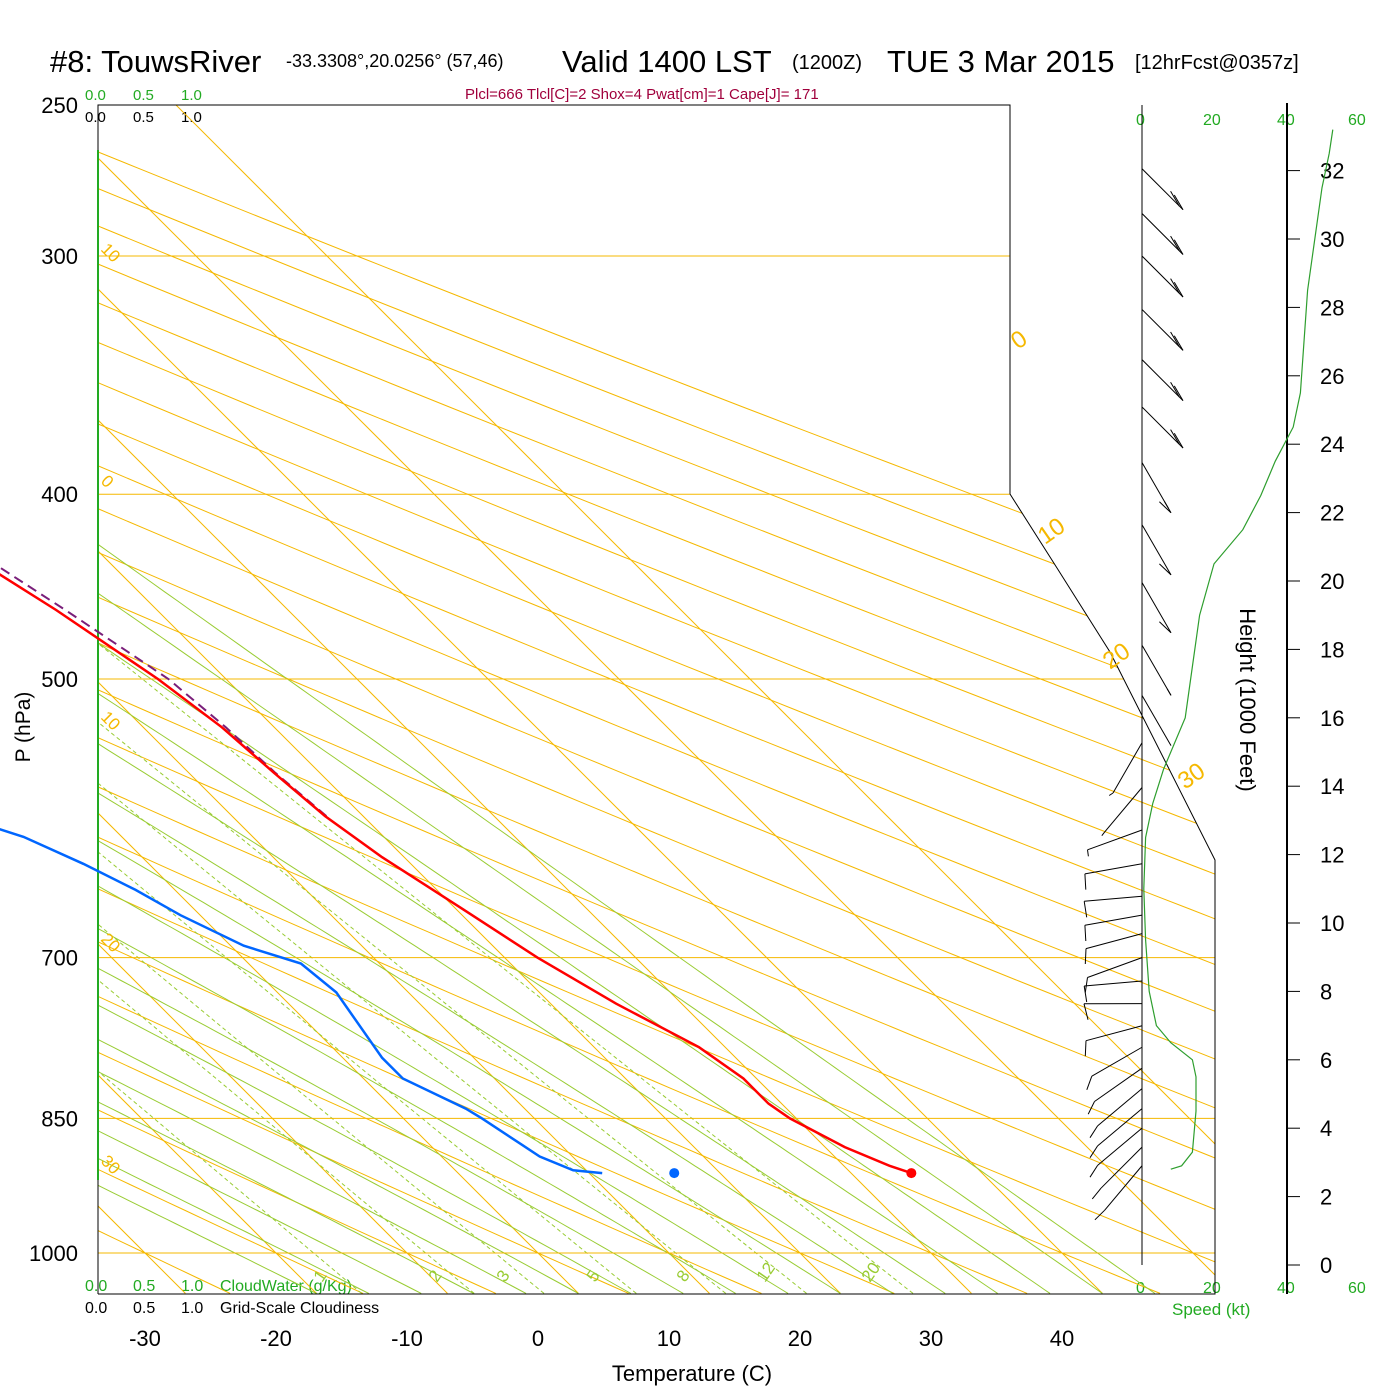  I want to click on x-tick-label: 30, so click(931, 1338).